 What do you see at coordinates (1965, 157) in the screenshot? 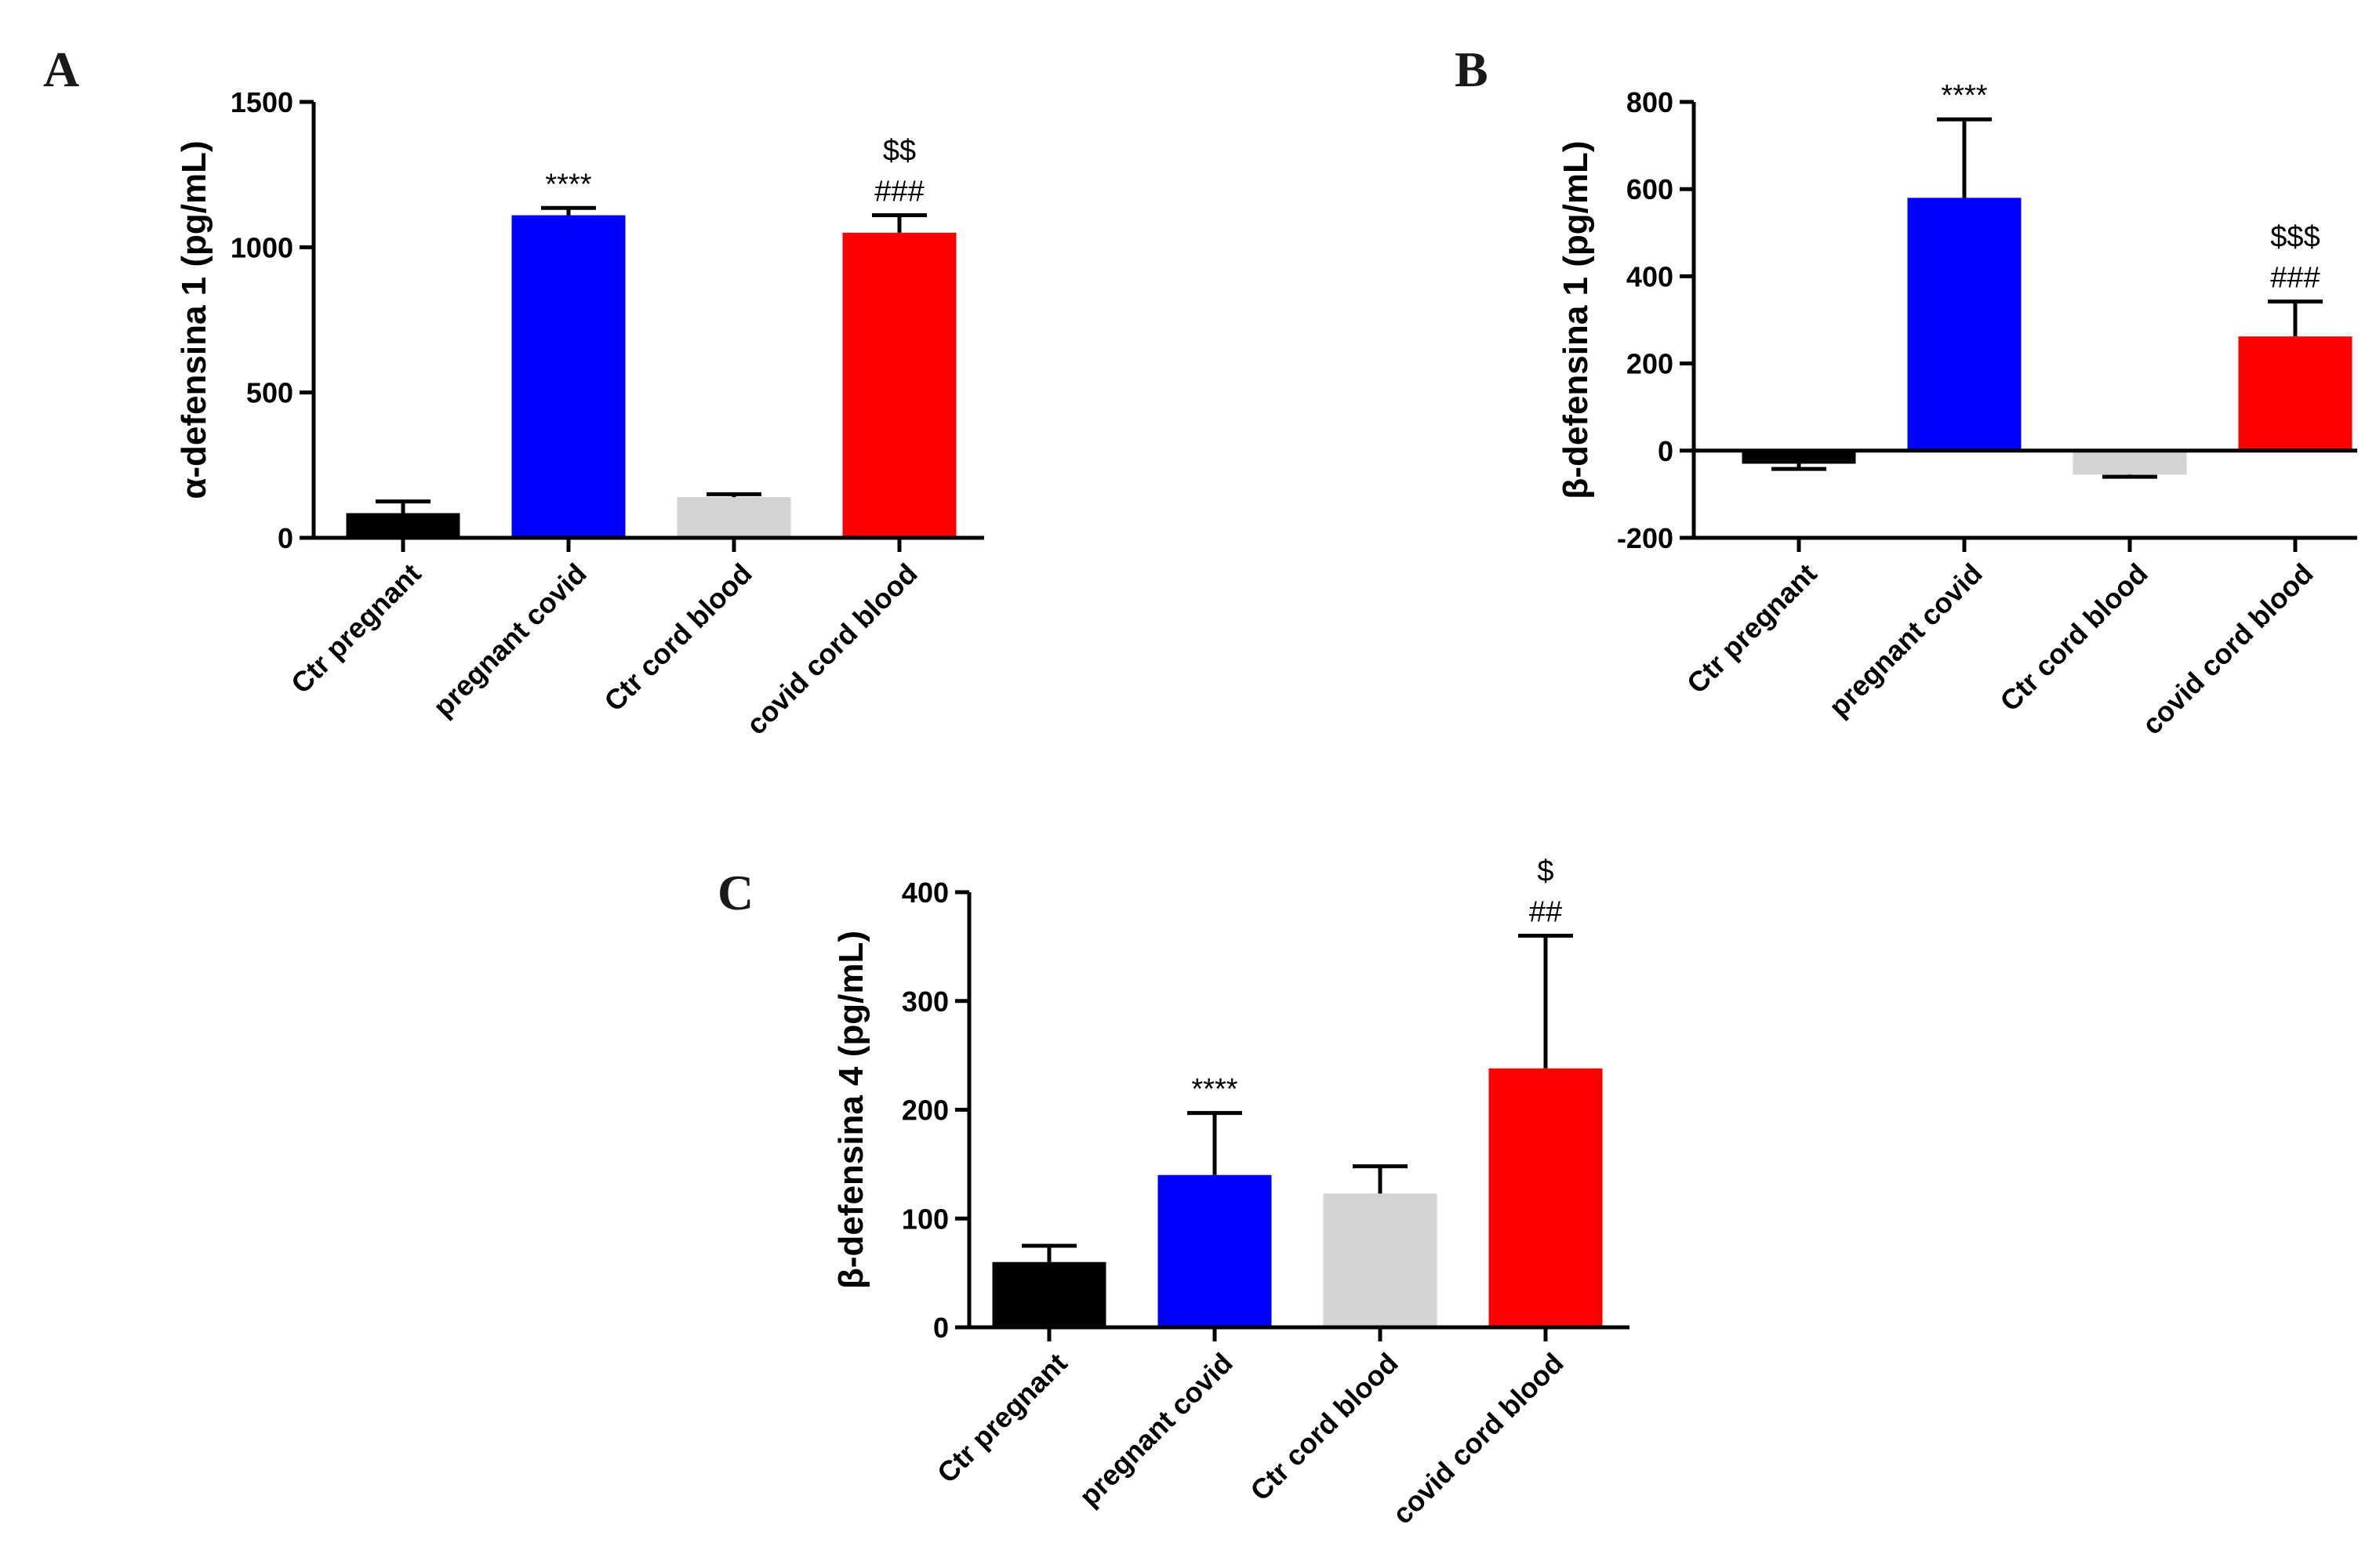
I see `panel-b-error-bar-pregnant-covid` at bounding box center [1965, 157].